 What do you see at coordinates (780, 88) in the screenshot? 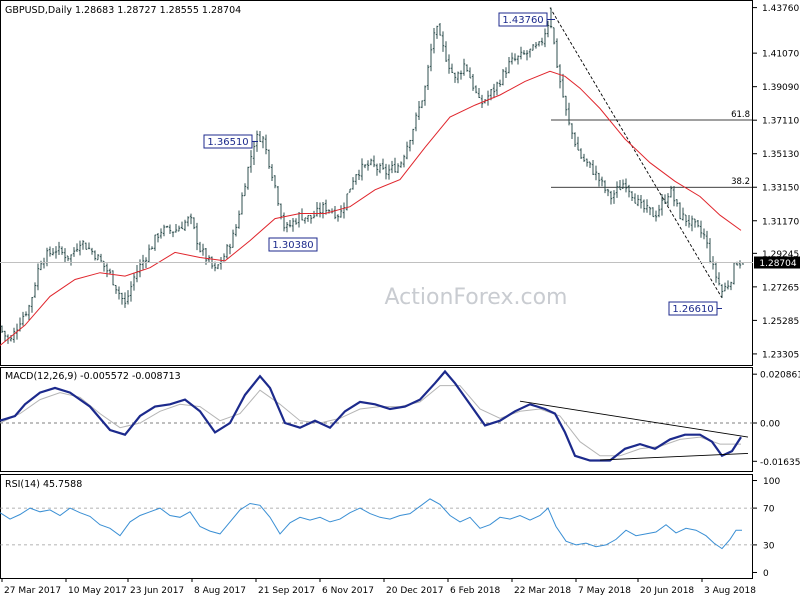
I see `price-tick-label: 1.39090` at bounding box center [780, 88].